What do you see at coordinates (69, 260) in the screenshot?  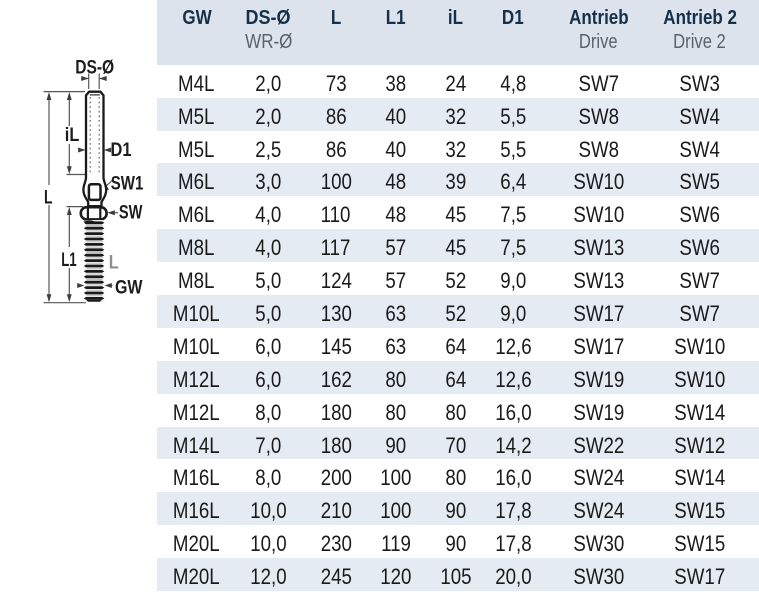 I see `svg-text: L1` at bounding box center [69, 260].